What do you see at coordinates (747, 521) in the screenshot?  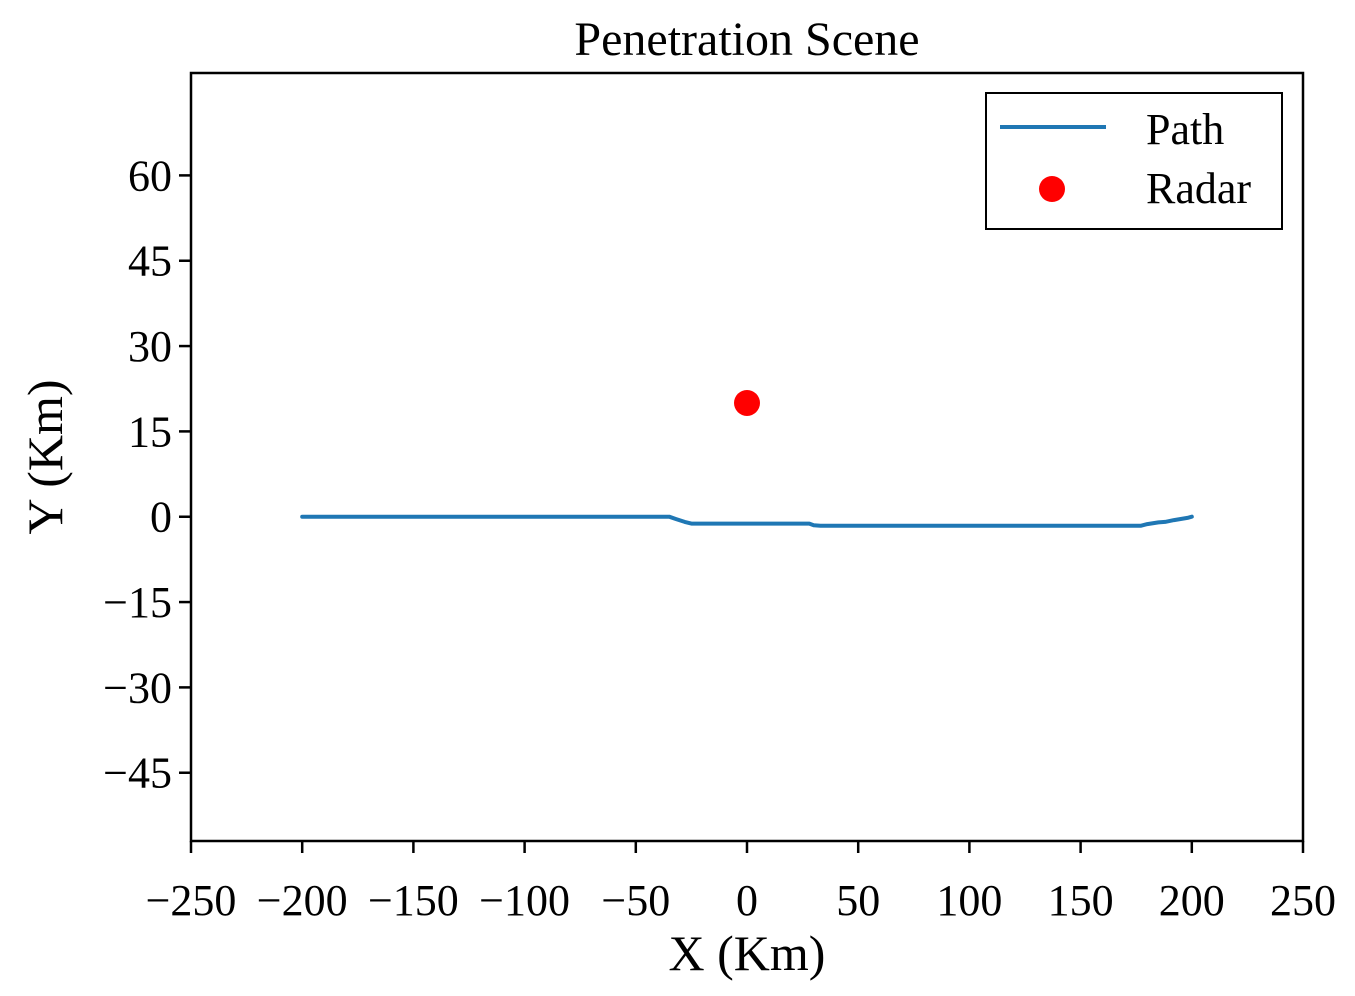 I see `path-series-line` at bounding box center [747, 521].